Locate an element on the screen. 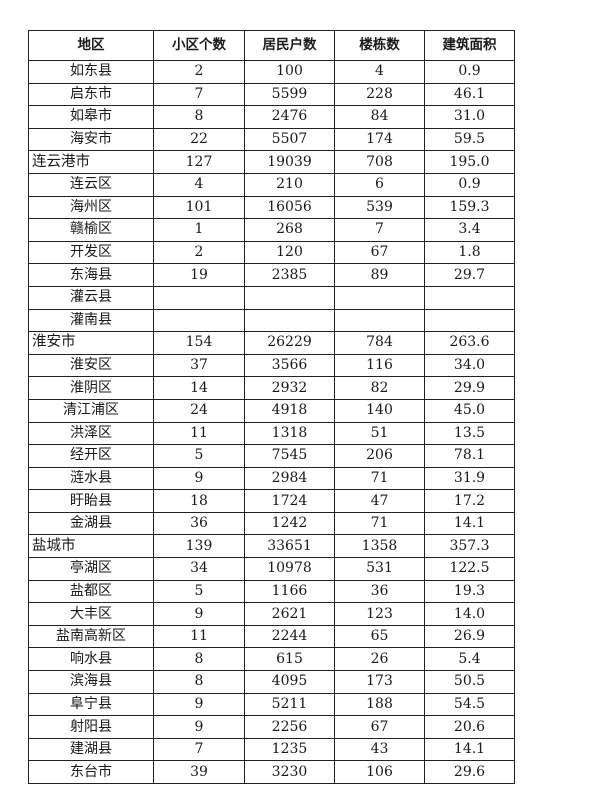 This screenshot has width=600, height=803. cell-building-count: 140 is located at coordinates (379, 410).